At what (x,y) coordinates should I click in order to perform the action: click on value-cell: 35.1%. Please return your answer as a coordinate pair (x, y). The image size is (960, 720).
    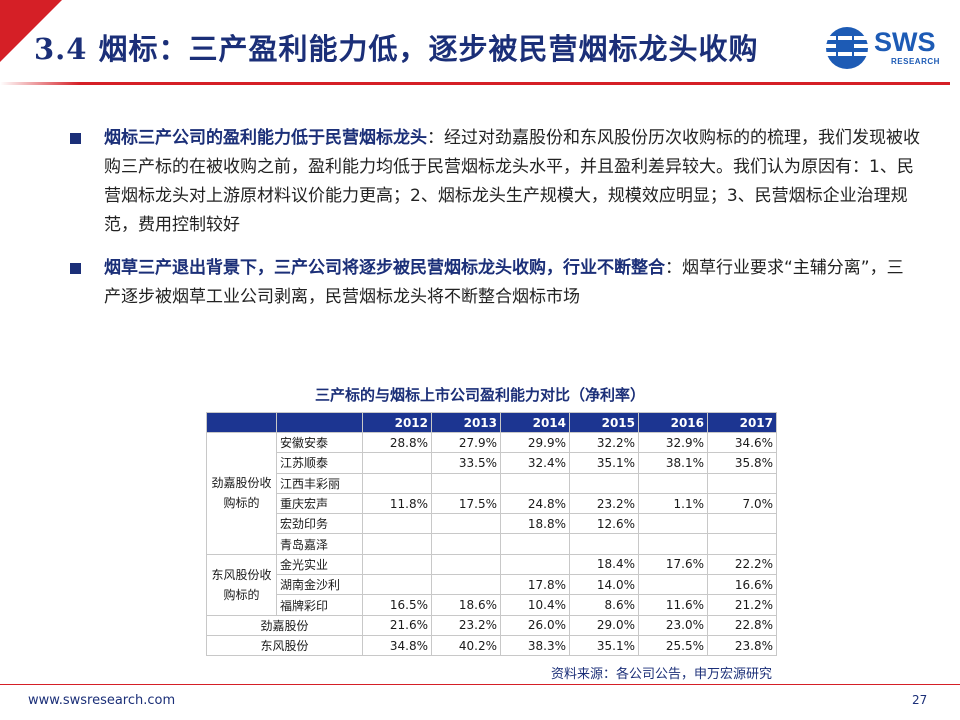
    Looking at the image, I should click on (604, 645).